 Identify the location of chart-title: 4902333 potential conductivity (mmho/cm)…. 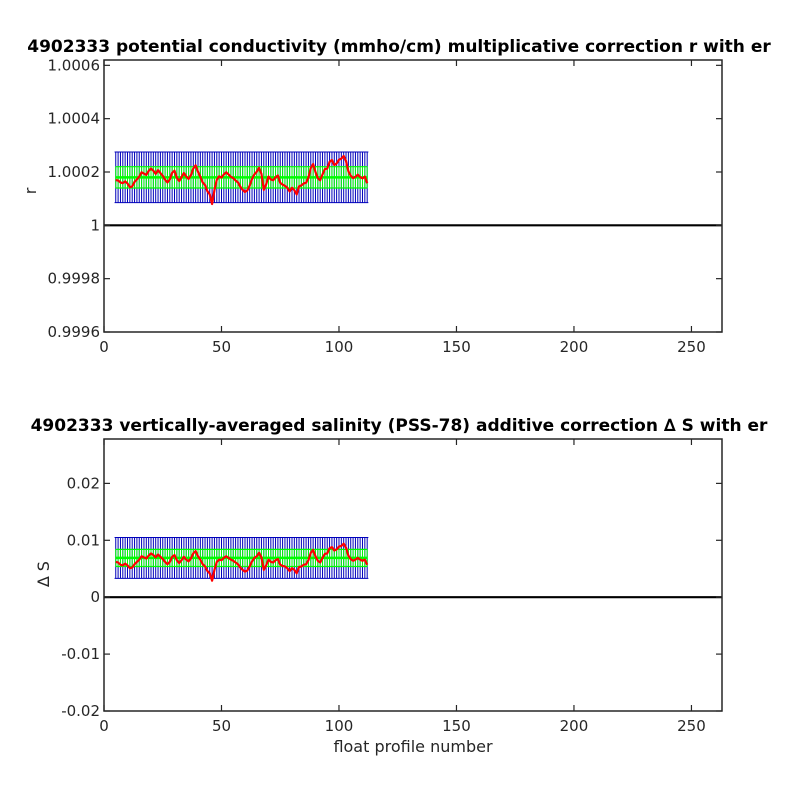
(399, 47).